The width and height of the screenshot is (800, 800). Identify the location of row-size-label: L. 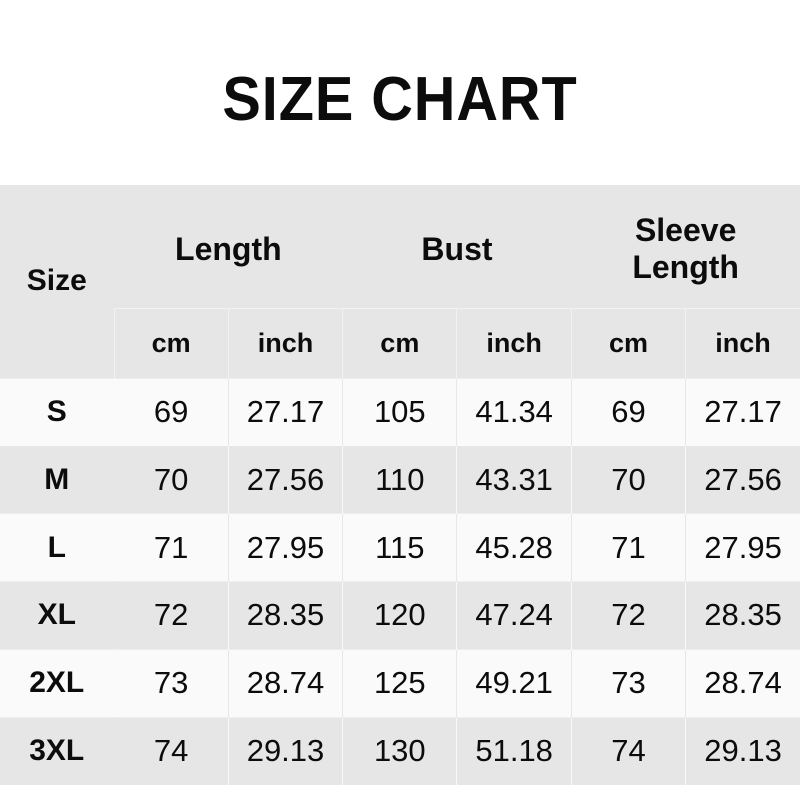
(57, 547).